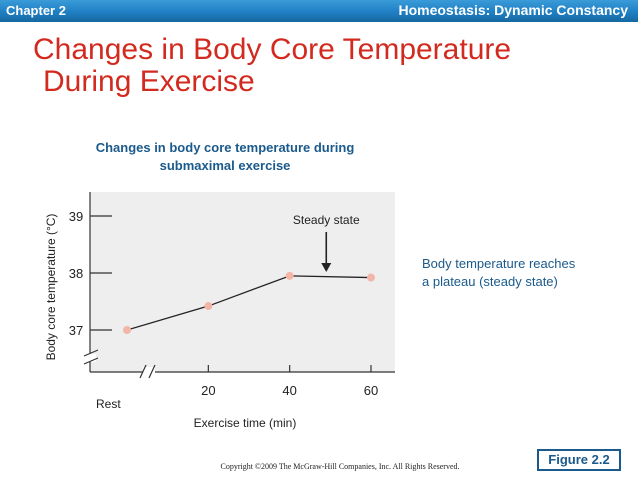 The width and height of the screenshot is (638, 479). Describe the element at coordinates (289, 390) in the screenshot. I see `x-tick-label: 40` at that location.